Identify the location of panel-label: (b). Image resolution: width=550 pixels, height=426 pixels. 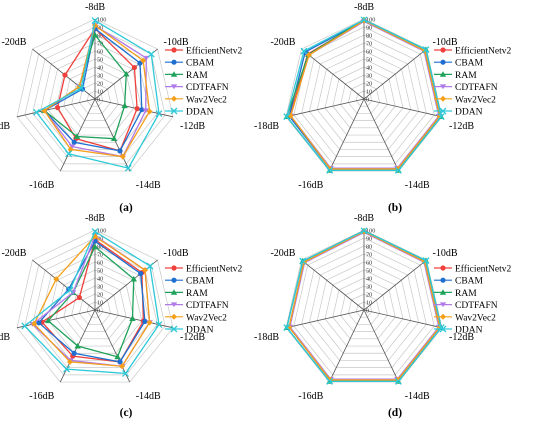
(395, 208).